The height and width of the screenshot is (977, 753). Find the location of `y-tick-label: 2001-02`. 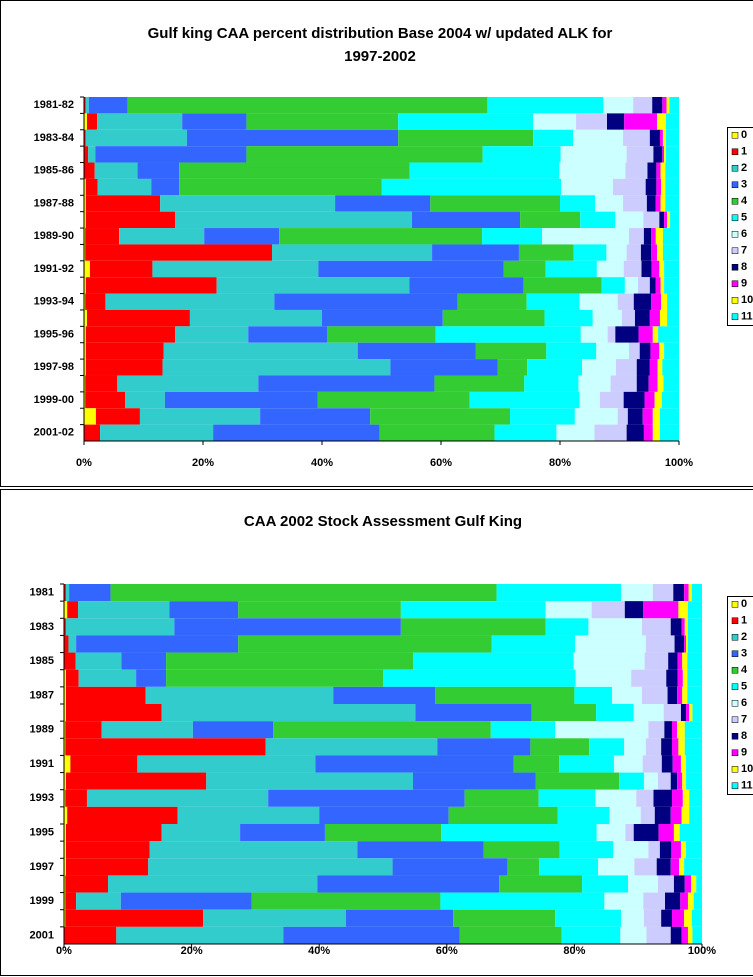

y-tick-label: 2001-02 is located at coordinates (54, 433).